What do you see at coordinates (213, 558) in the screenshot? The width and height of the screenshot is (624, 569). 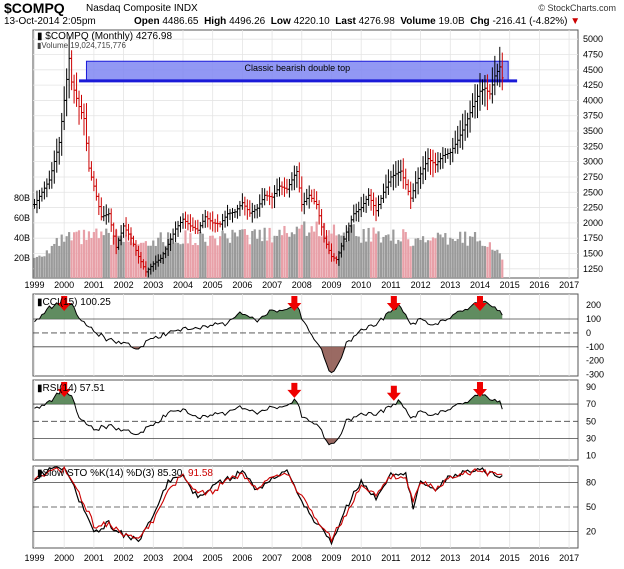 I see `sto-x-label: 2005` at bounding box center [213, 558].